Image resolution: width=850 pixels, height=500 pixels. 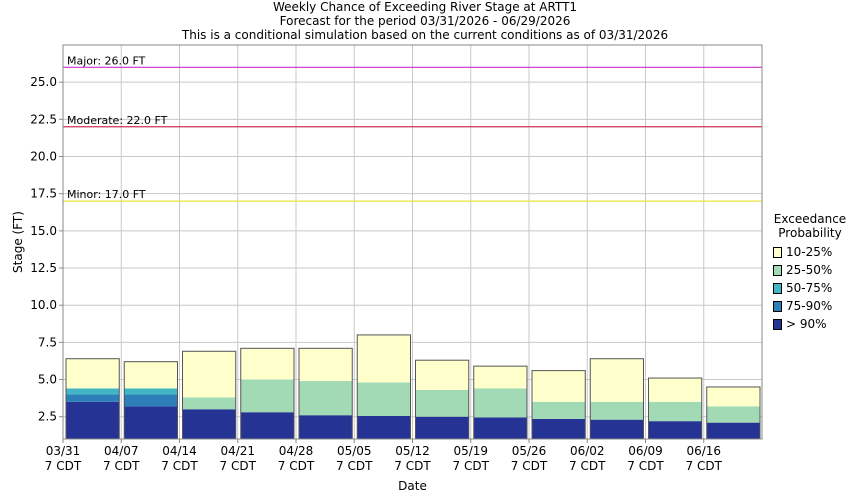 What do you see at coordinates (63, 451) in the screenshot?
I see `x-tick-date: 03/31` at bounding box center [63, 451].